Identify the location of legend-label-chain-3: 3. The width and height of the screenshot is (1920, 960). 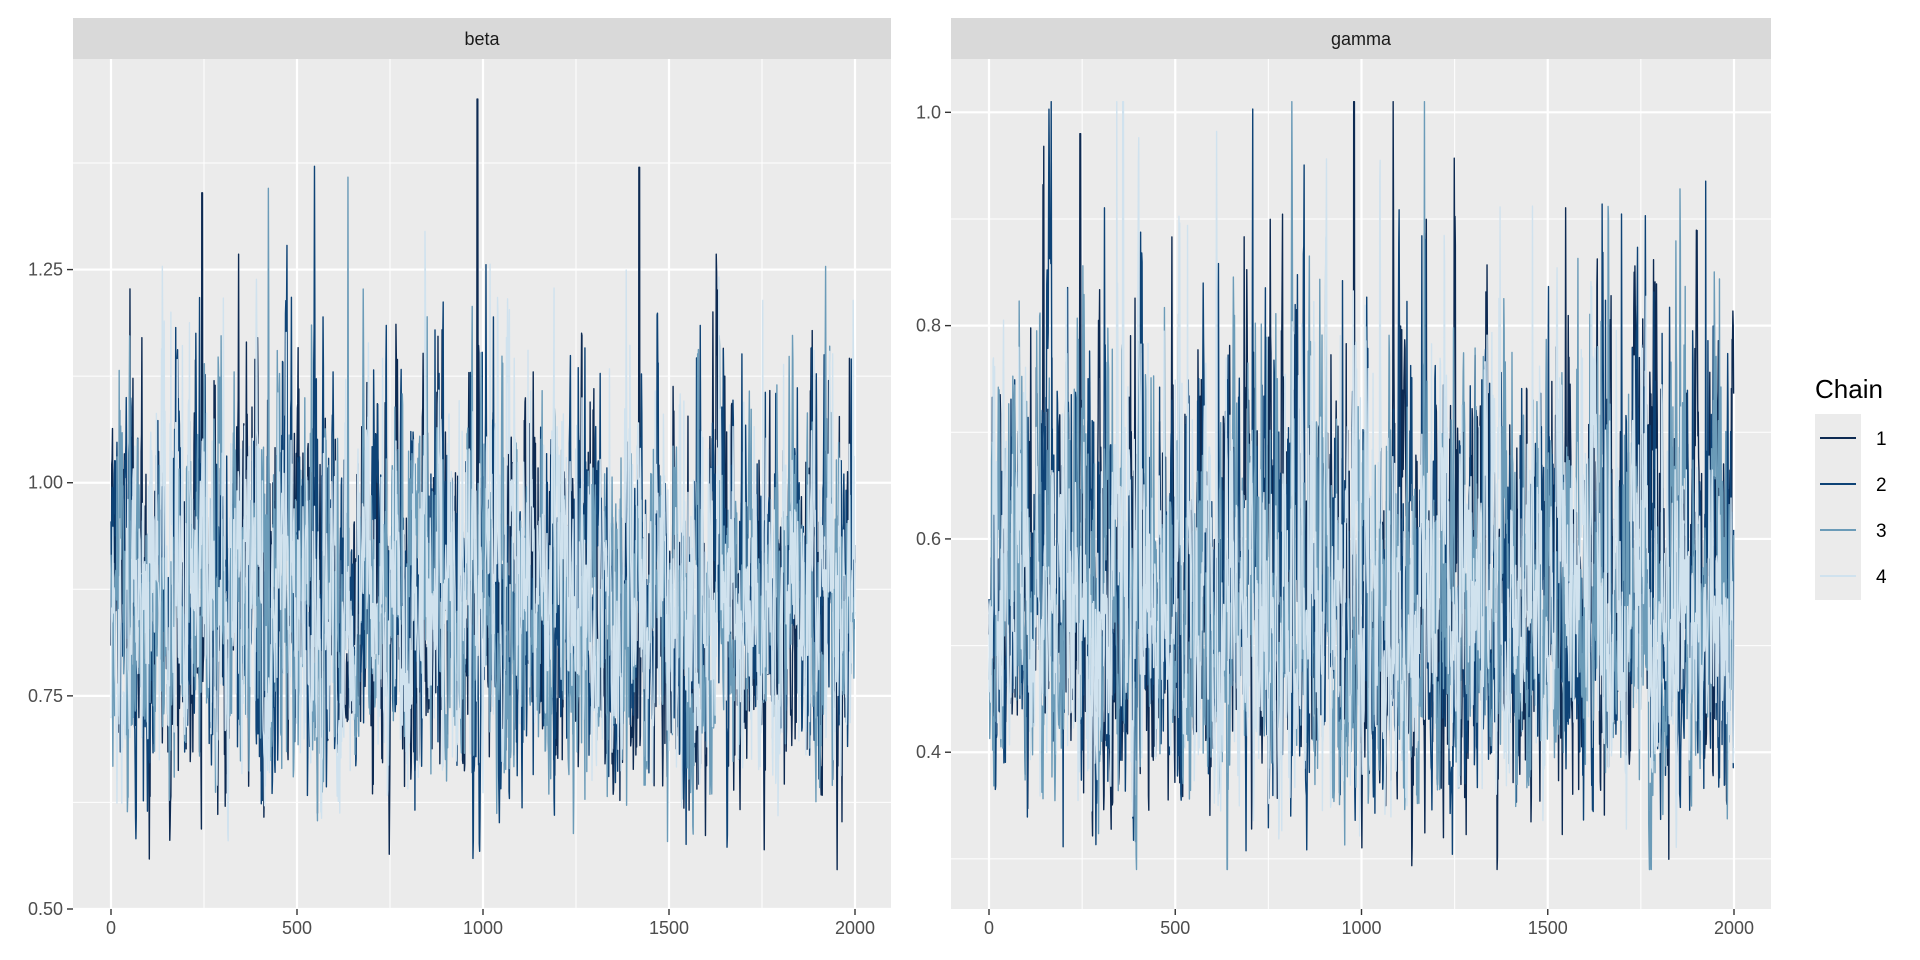
(1881, 531).